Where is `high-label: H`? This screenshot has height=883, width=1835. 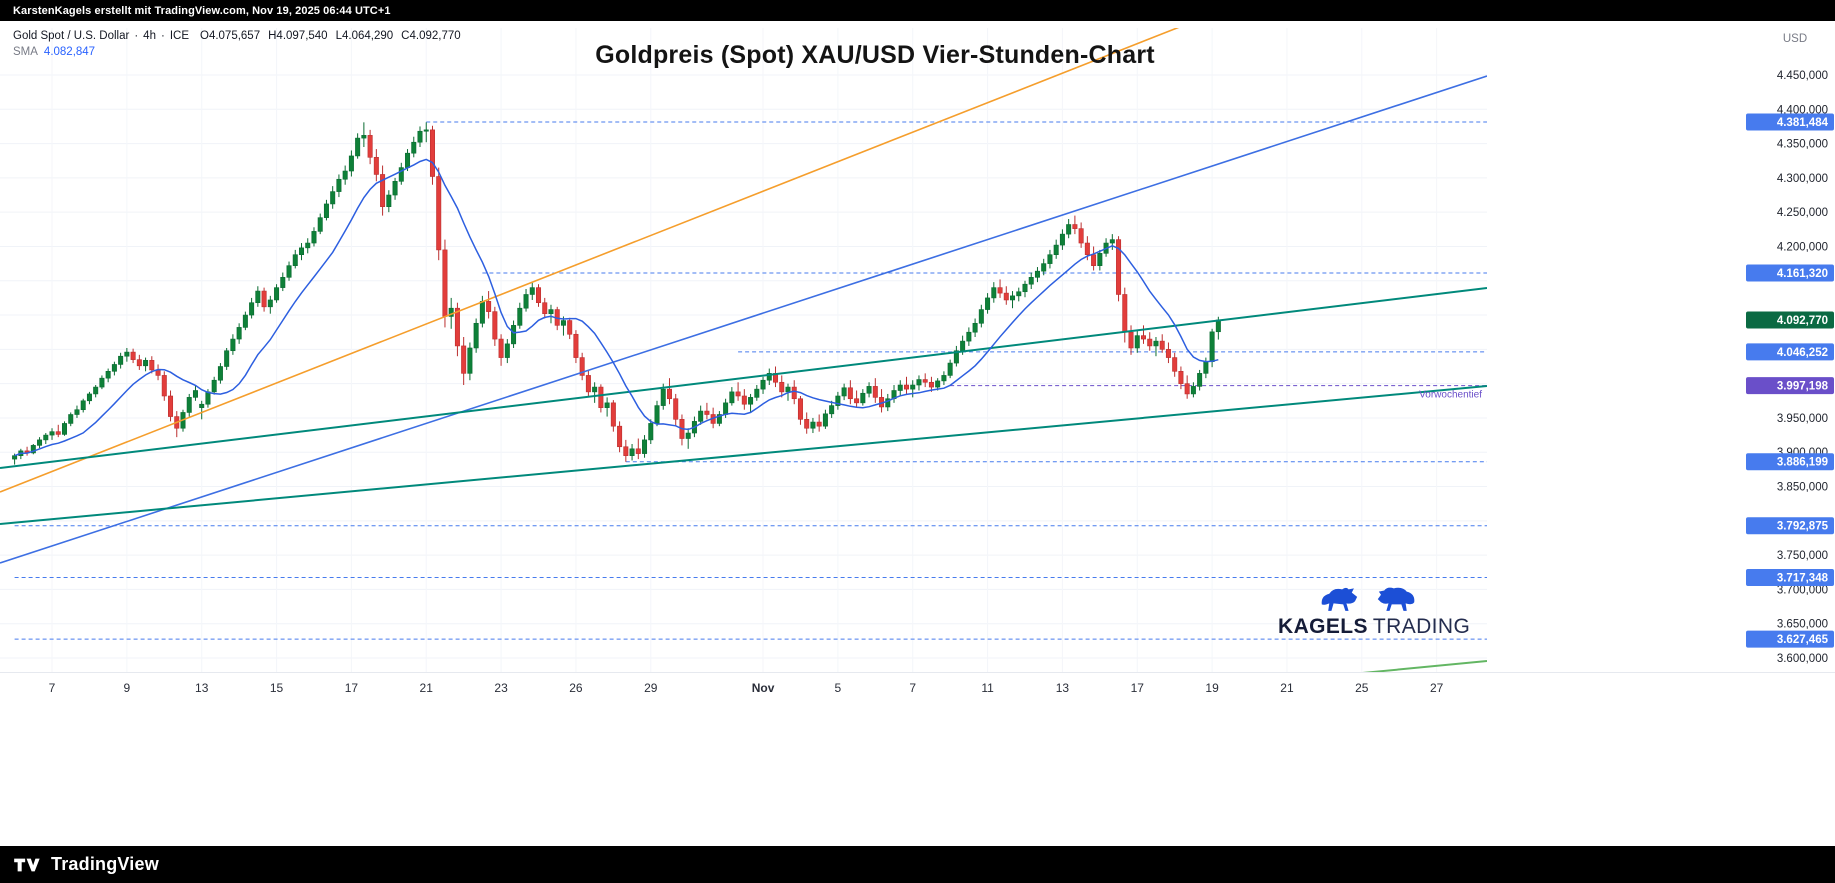
high-label: H is located at coordinates (272, 36).